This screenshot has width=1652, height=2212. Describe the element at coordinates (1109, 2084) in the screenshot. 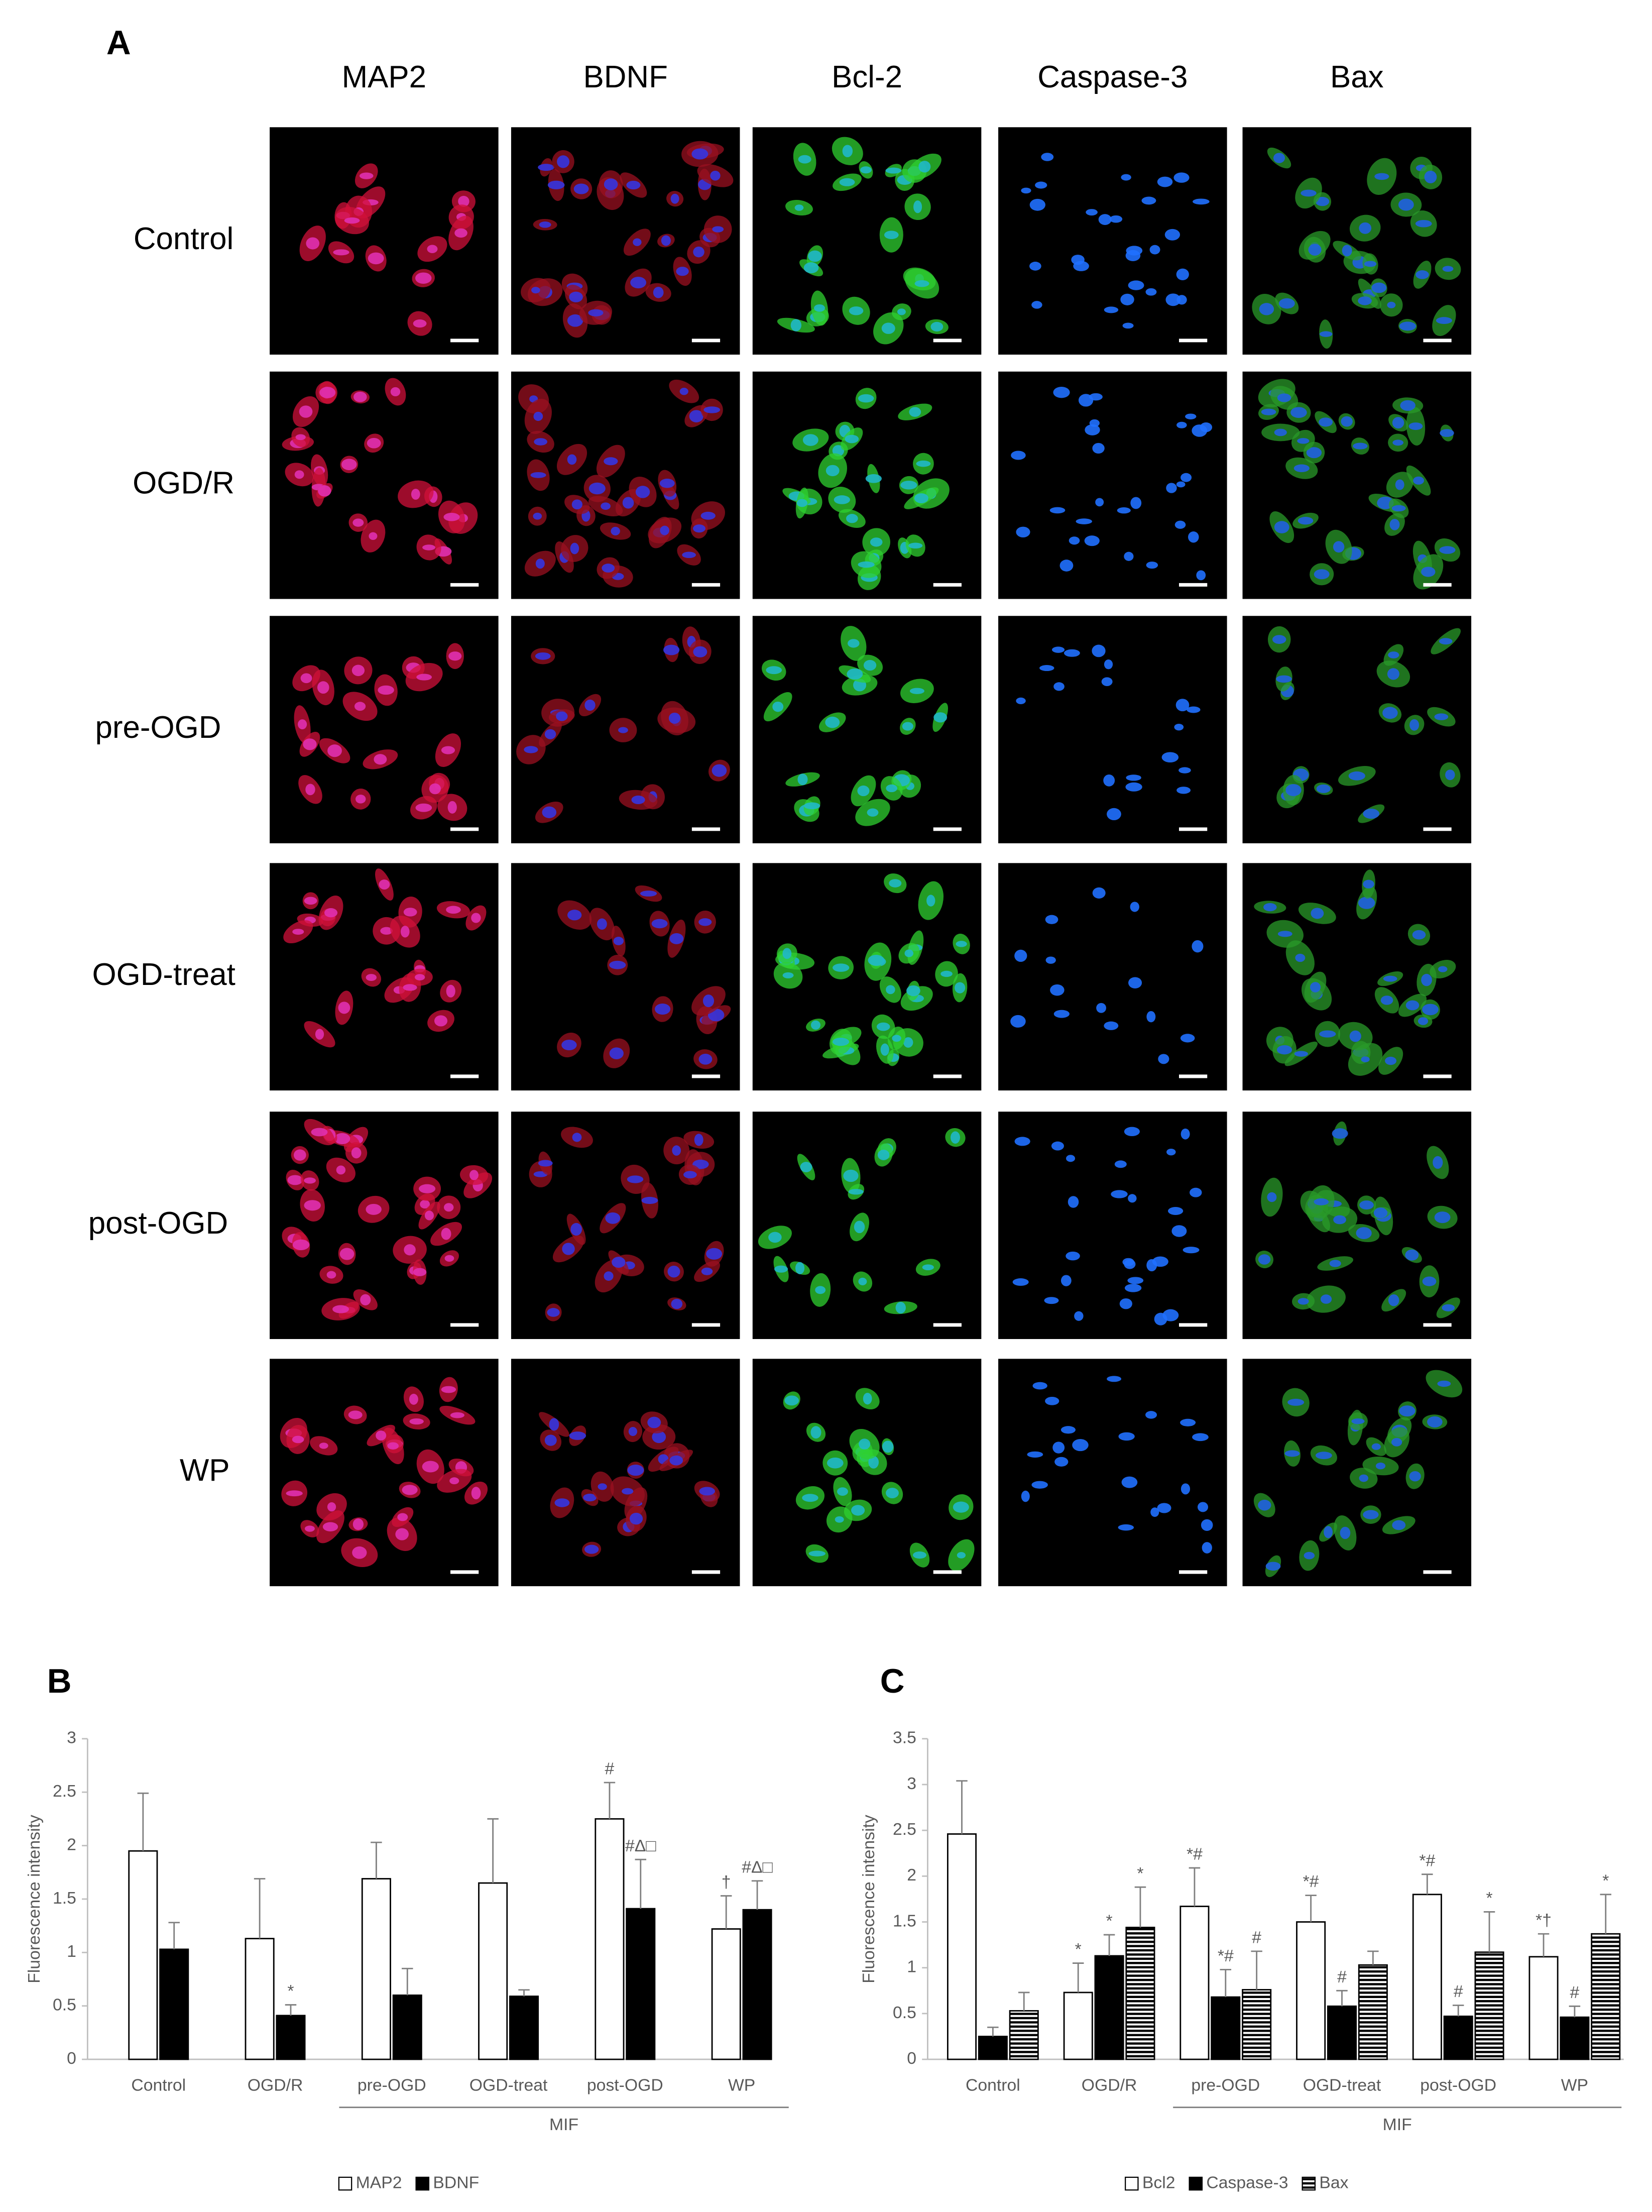

I see `x-tick-label: OGD/R` at that location.